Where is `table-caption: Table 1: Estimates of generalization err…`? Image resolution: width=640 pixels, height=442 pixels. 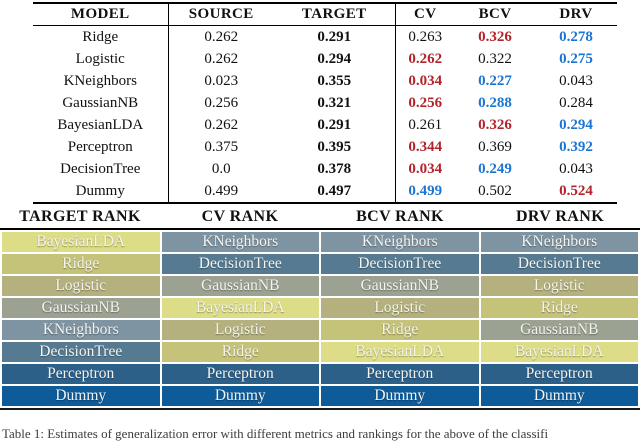
table-caption: Table 1: Estimates of generalization err… is located at coordinates (275, 433).